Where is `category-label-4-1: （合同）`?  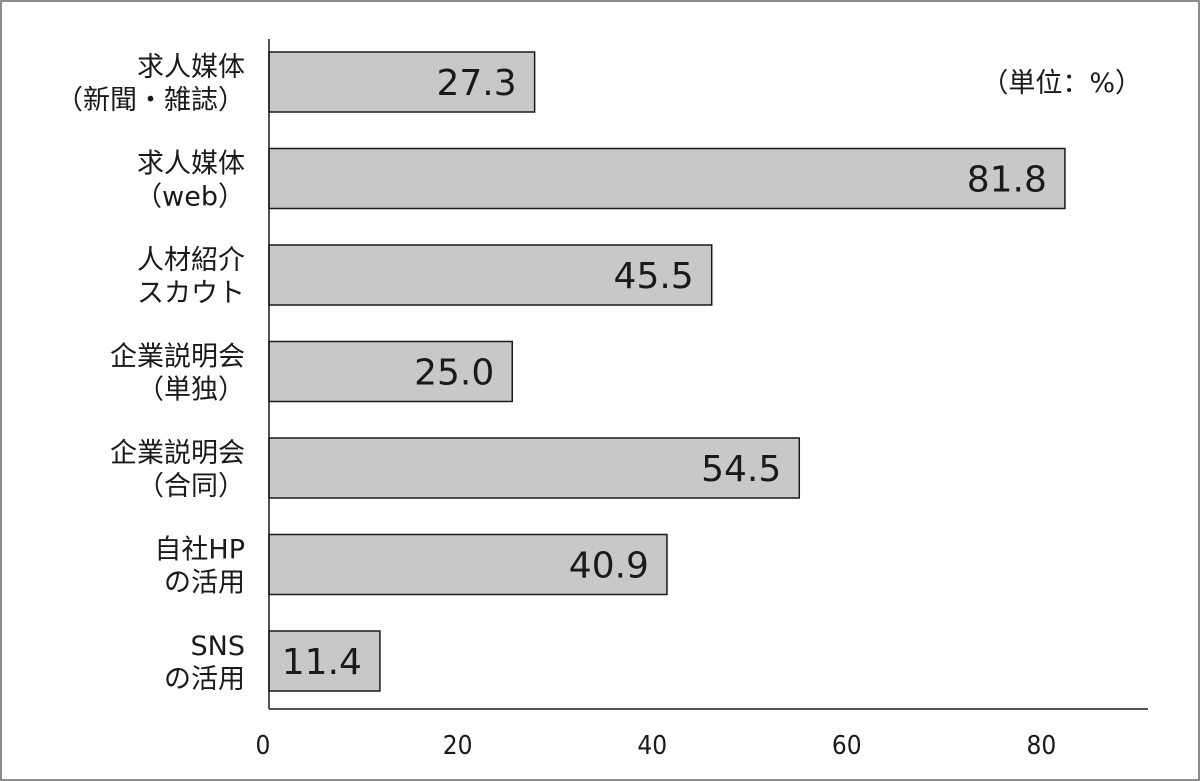
category-label-4-1: （合同） is located at coordinates (191, 486).